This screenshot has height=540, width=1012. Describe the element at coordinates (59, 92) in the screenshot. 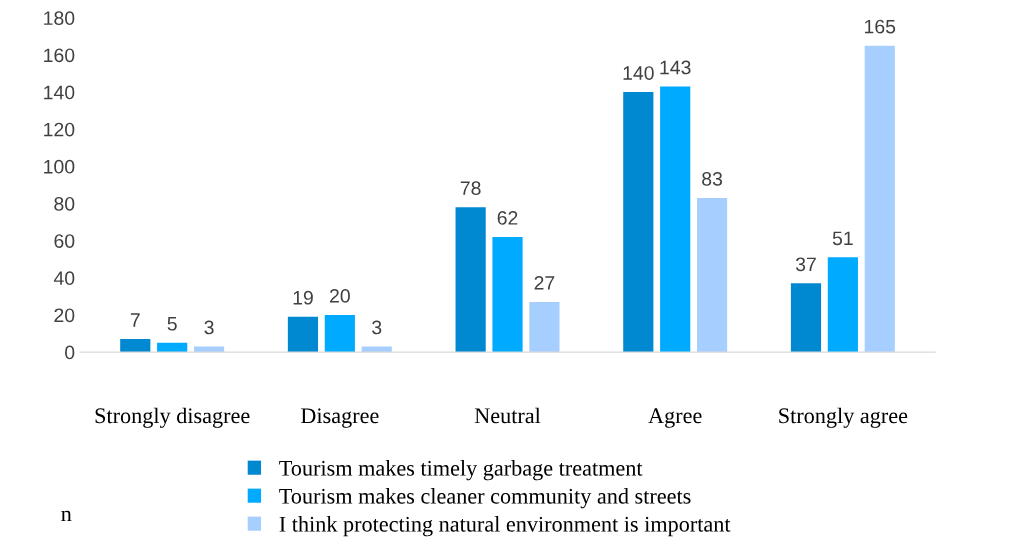

I see `y-tick-label: 140` at that location.